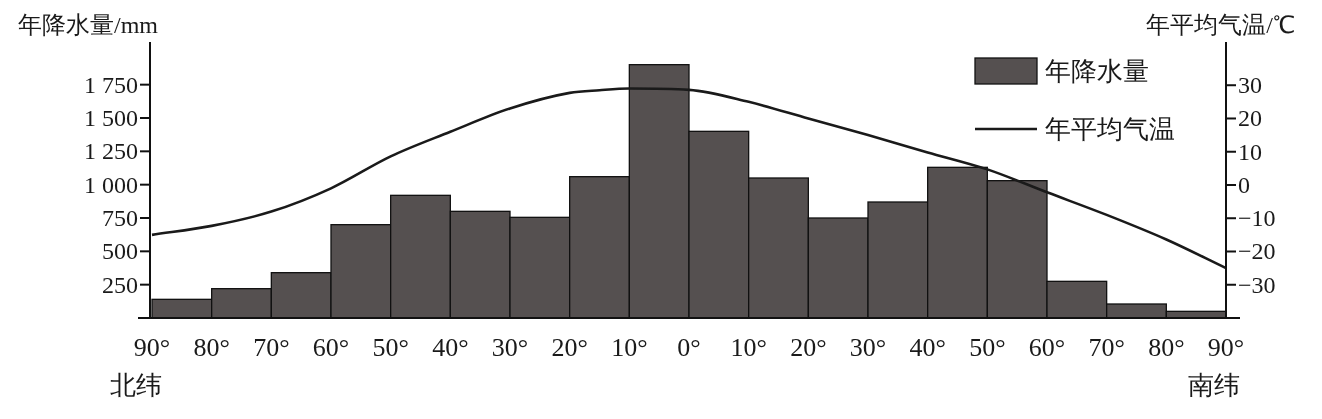  I want to click on y-tick-label: 1 750, so click(111, 84).